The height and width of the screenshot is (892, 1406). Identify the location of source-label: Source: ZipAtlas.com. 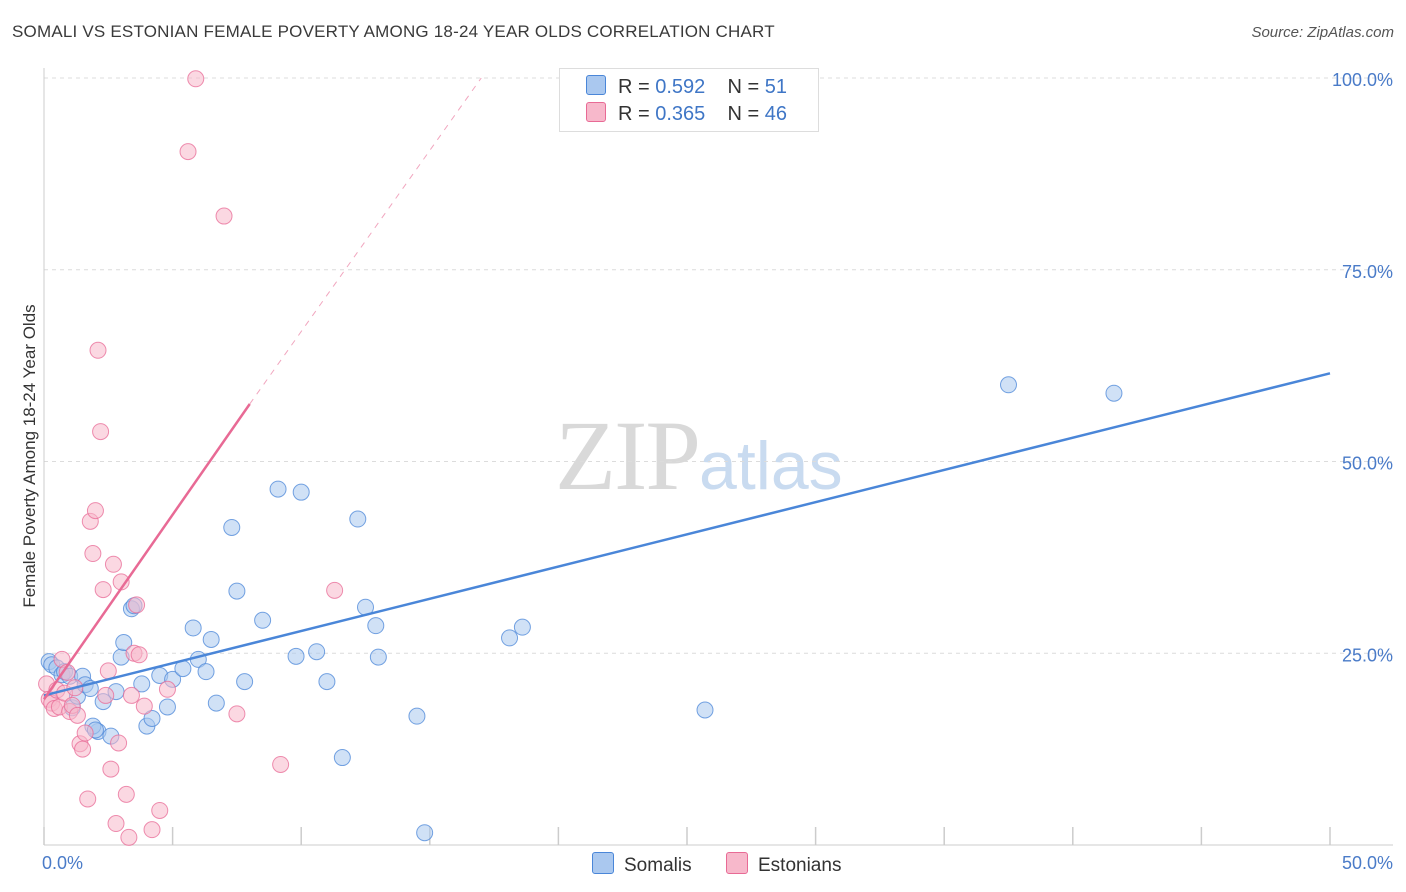
(1322, 32).